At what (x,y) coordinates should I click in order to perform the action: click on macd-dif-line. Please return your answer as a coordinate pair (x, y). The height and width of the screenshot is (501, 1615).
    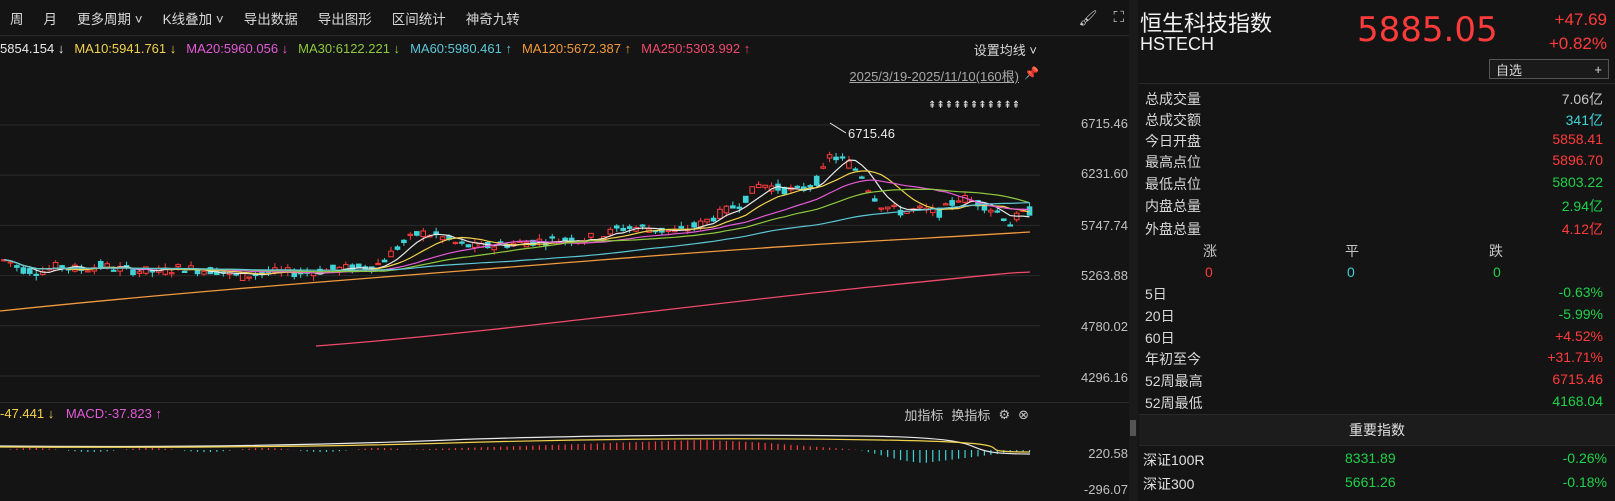
    Looking at the image, I should click on (515, 444).